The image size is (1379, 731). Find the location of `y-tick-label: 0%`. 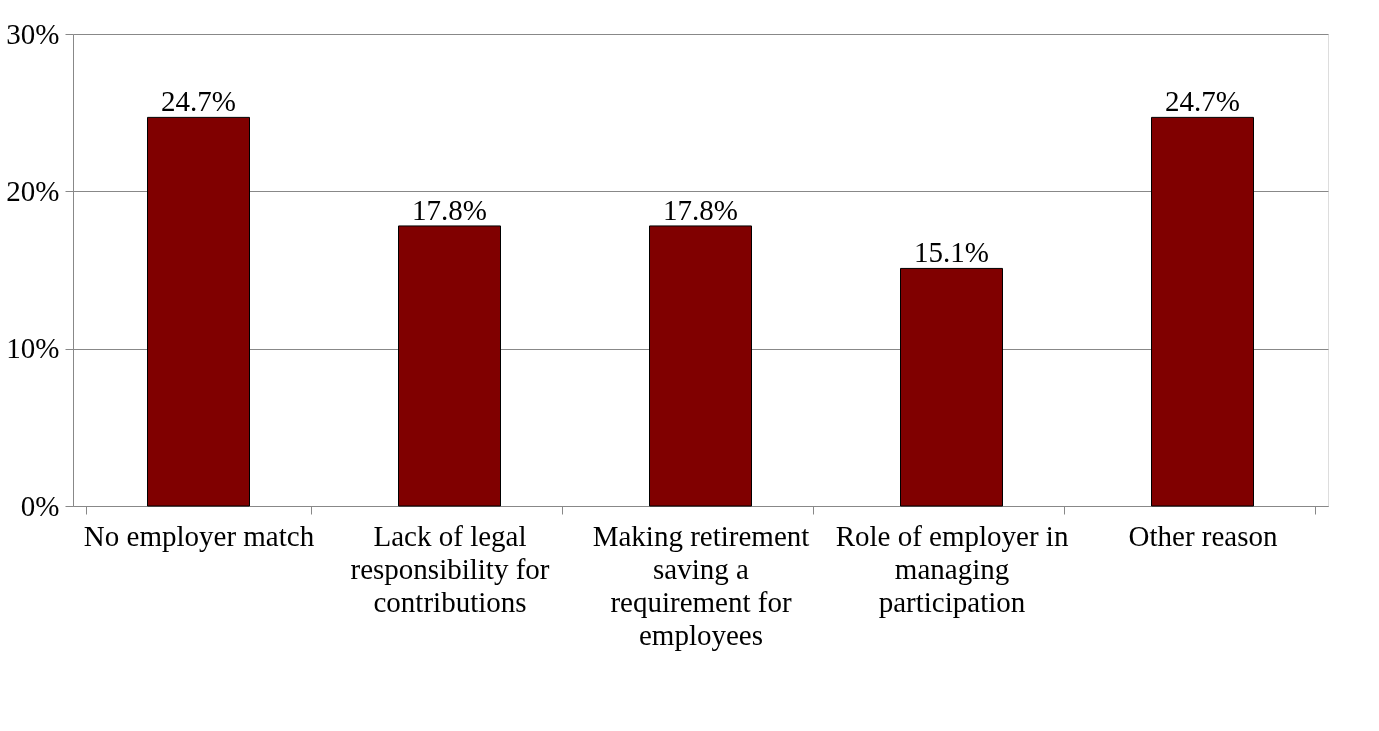

y-tick-label: 0% is located at coordinates (40, 505).